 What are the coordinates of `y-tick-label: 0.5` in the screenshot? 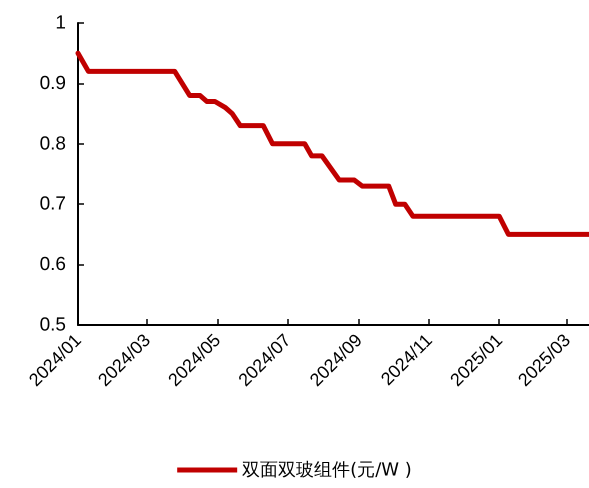 It's located at (53, 325).